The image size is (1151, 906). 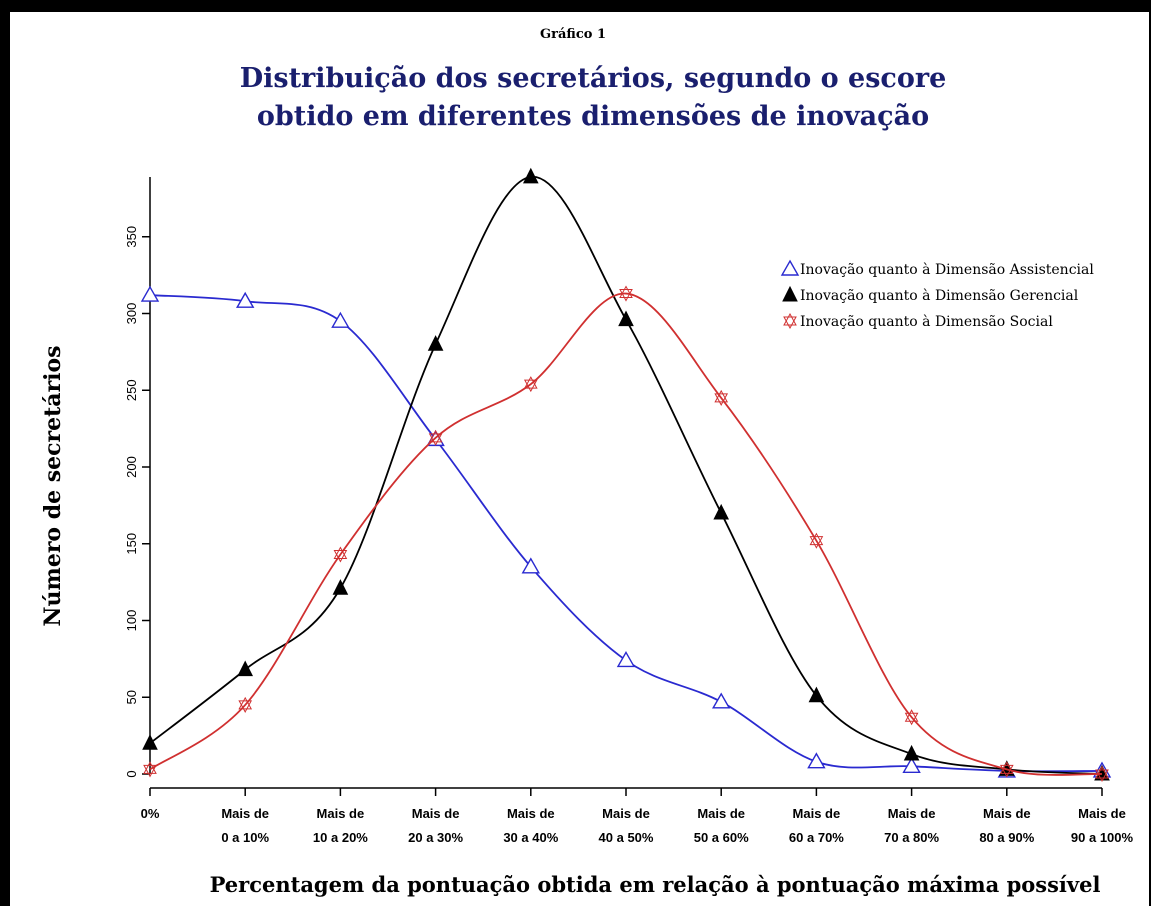 What do you see at coordinates (131, 314) in the screenshot?
I see `y-tick-label: 300` at bounding box center [131, 314].